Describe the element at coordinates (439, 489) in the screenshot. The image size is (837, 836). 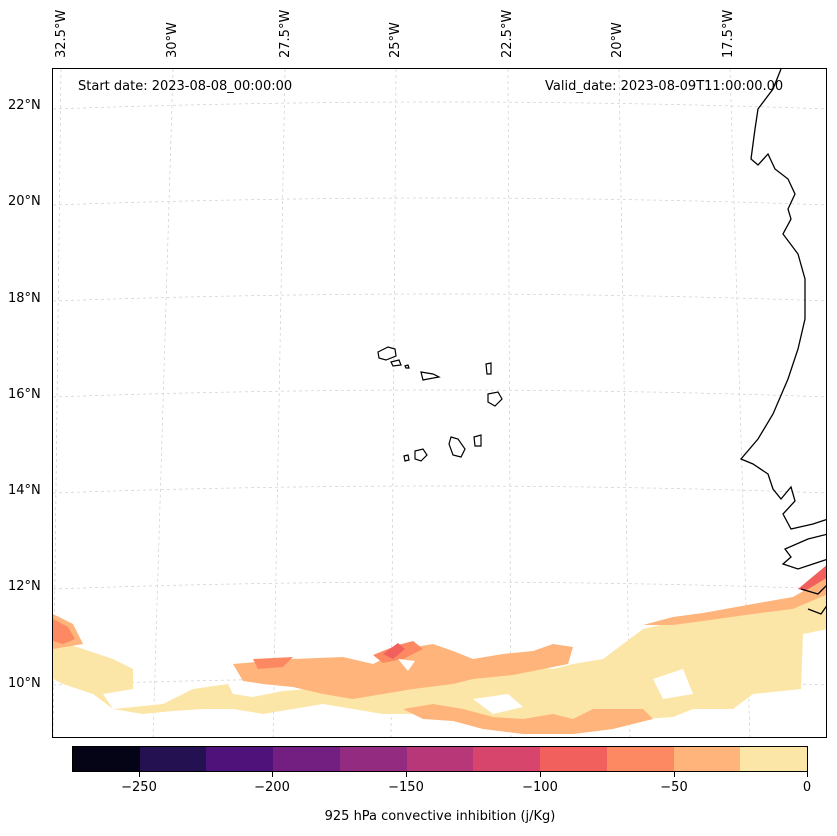
I see `gridline-14n` at that location.